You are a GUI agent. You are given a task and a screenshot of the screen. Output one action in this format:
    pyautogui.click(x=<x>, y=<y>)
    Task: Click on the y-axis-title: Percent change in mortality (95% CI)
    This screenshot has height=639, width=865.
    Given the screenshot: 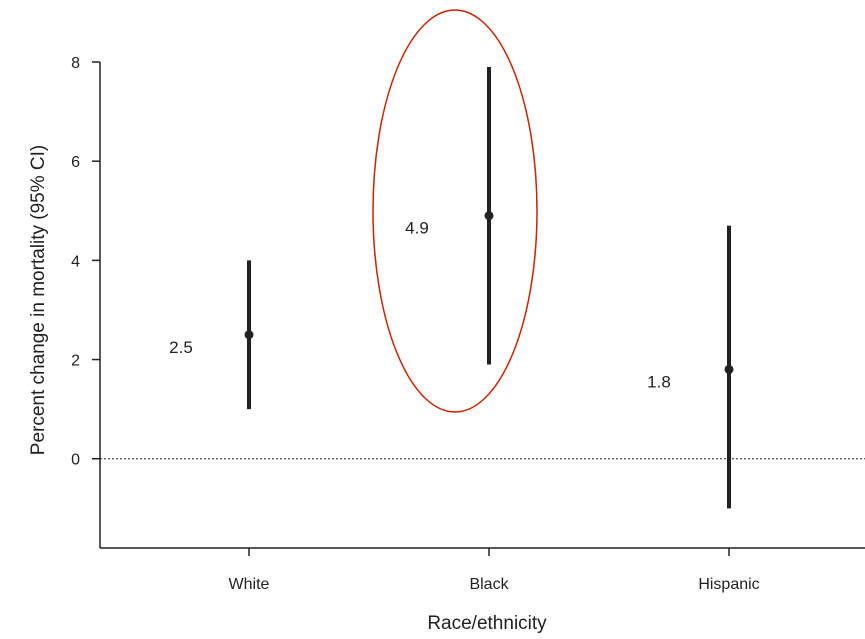 What is the action you would take?
    pyautogui.click(x=38, y=300)
    